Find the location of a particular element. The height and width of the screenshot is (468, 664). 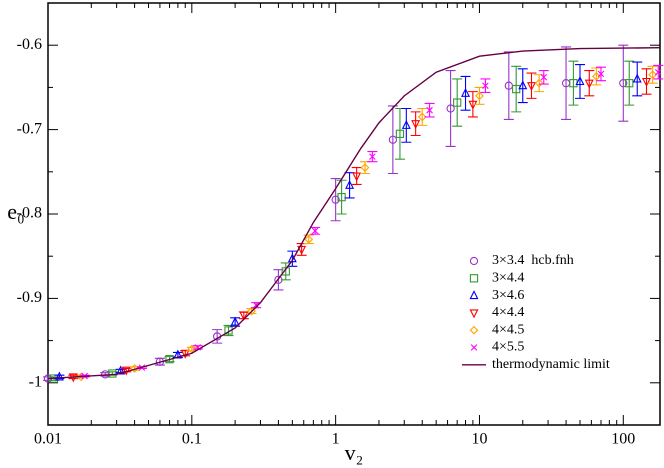

x-tick-label: 1 is located at coordinates (336, 439).